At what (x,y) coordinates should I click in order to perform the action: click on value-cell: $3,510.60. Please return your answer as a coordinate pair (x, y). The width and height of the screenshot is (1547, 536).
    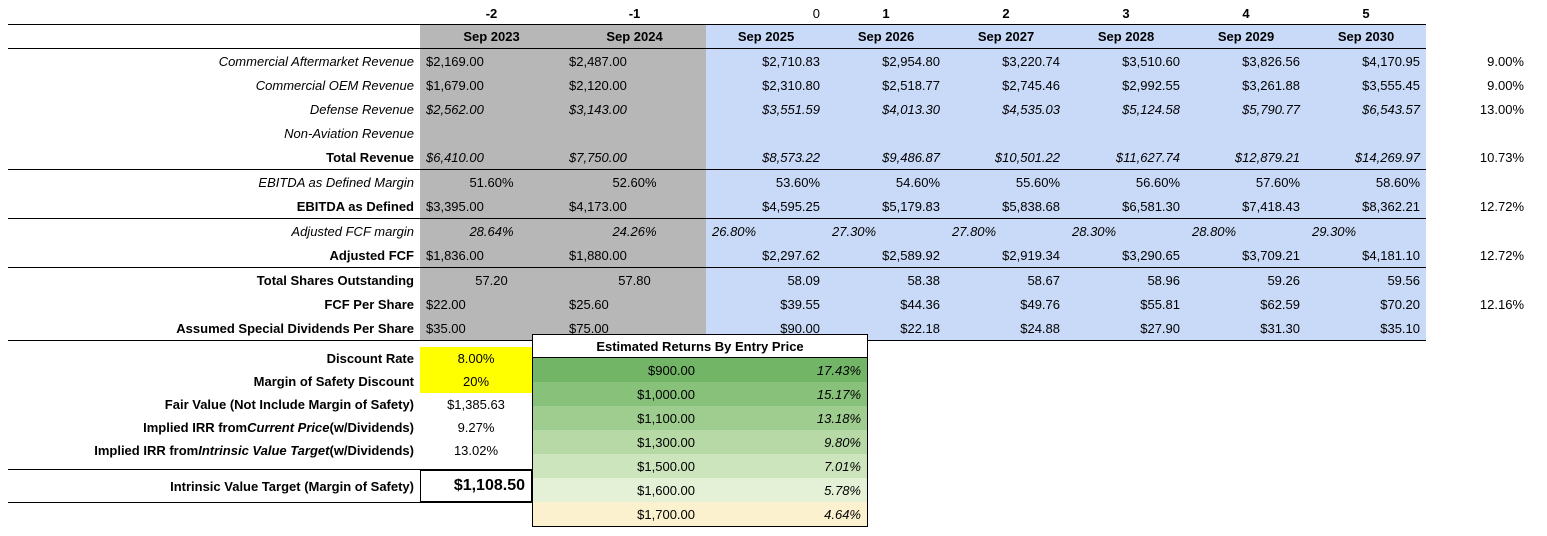
    Looking at the image, I should click on (1126, 61).